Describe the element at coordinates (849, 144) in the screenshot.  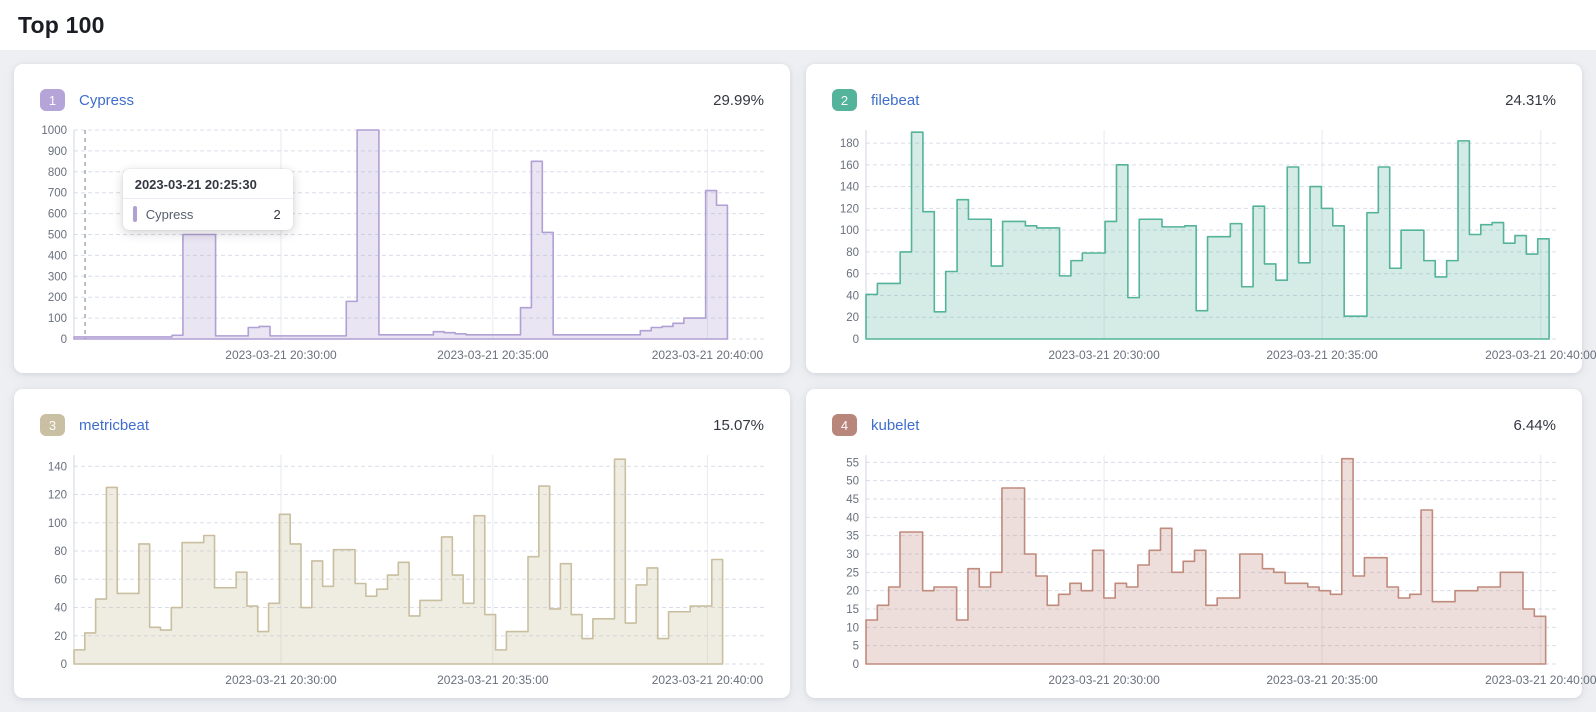
I see `y-tick-label: 180` at that location.